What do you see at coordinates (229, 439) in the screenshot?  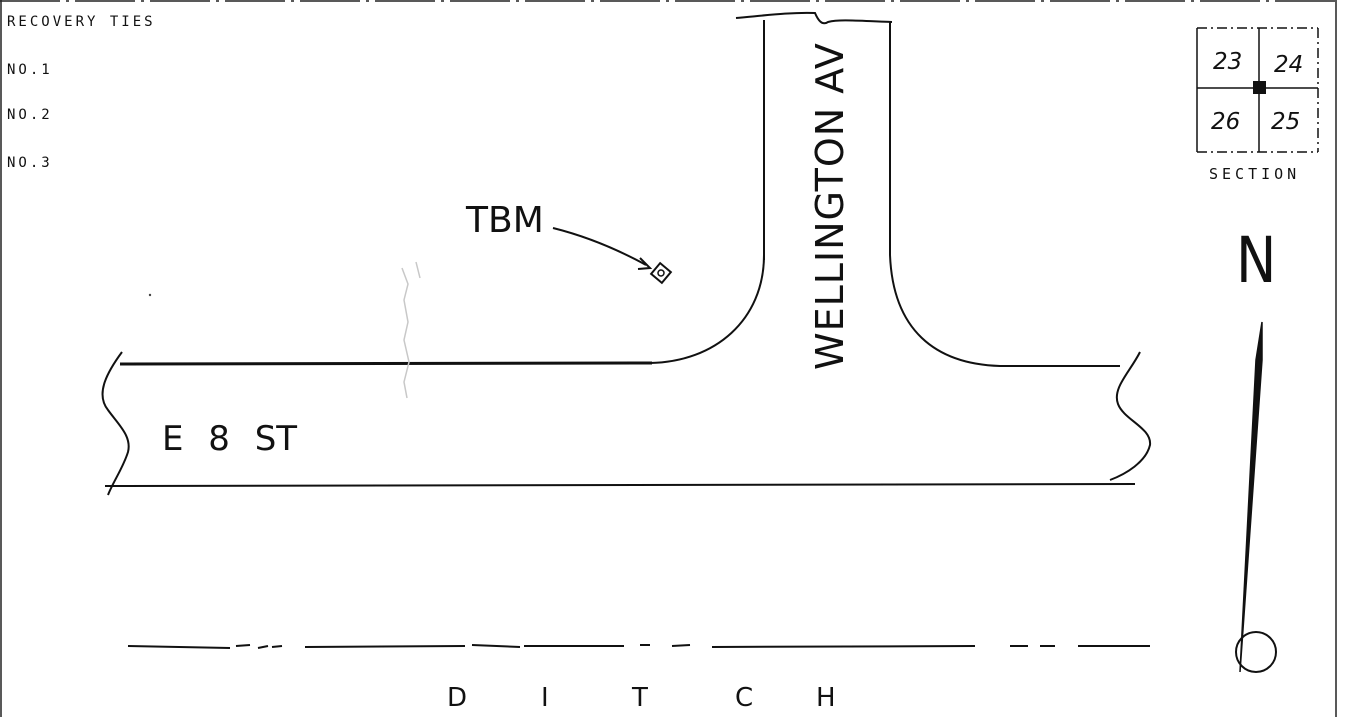 I see `e-8-st-label: E 8 ST` at bounding box center [229, 439].